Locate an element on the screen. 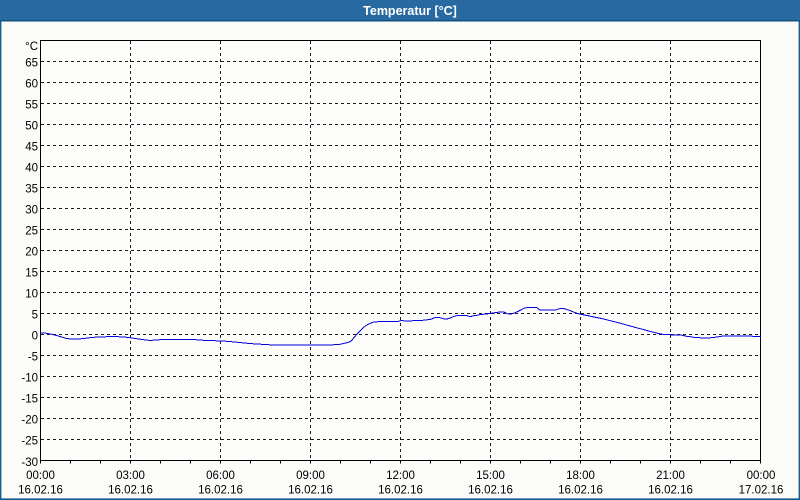 The width and height of the screenshot is (800, 500). svg-text: 0 is located at coordinates (35, 337).